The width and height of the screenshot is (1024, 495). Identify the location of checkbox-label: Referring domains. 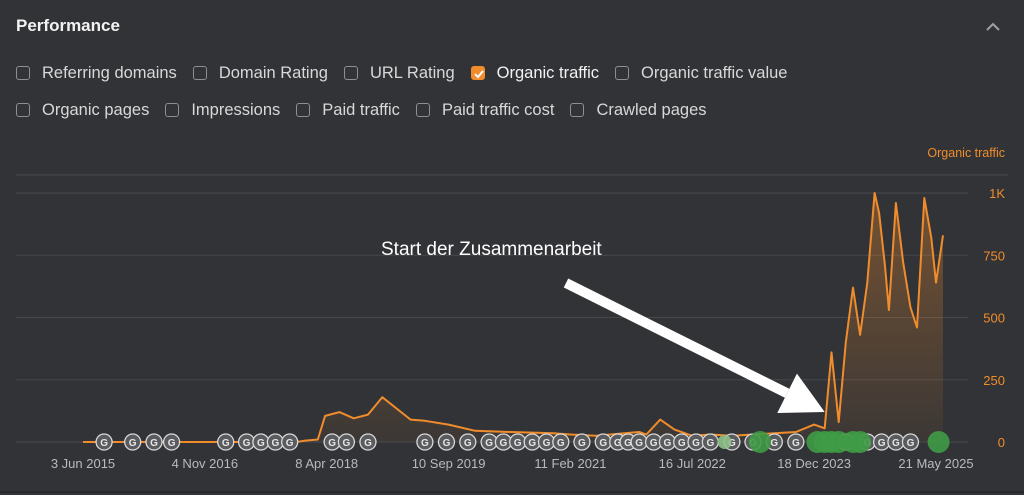
(109, 72).